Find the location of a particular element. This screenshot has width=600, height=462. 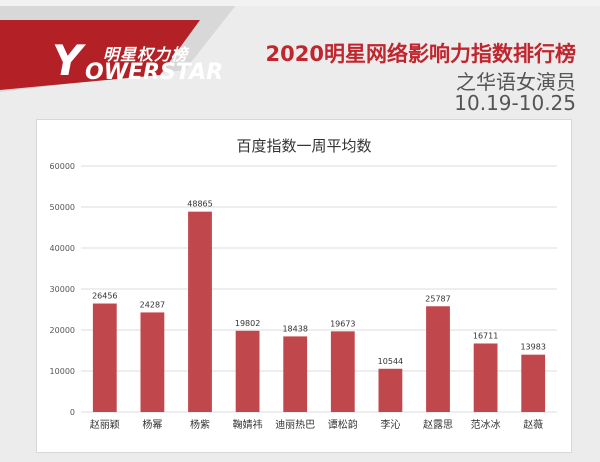

x-tick-label: 赵薇 is located at coordinates (533, 424).